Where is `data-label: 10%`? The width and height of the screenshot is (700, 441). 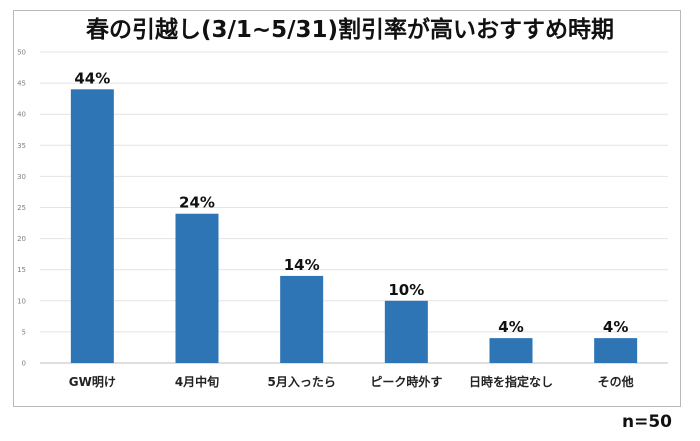
data-label: 10% is located at coordinates (406, 290).